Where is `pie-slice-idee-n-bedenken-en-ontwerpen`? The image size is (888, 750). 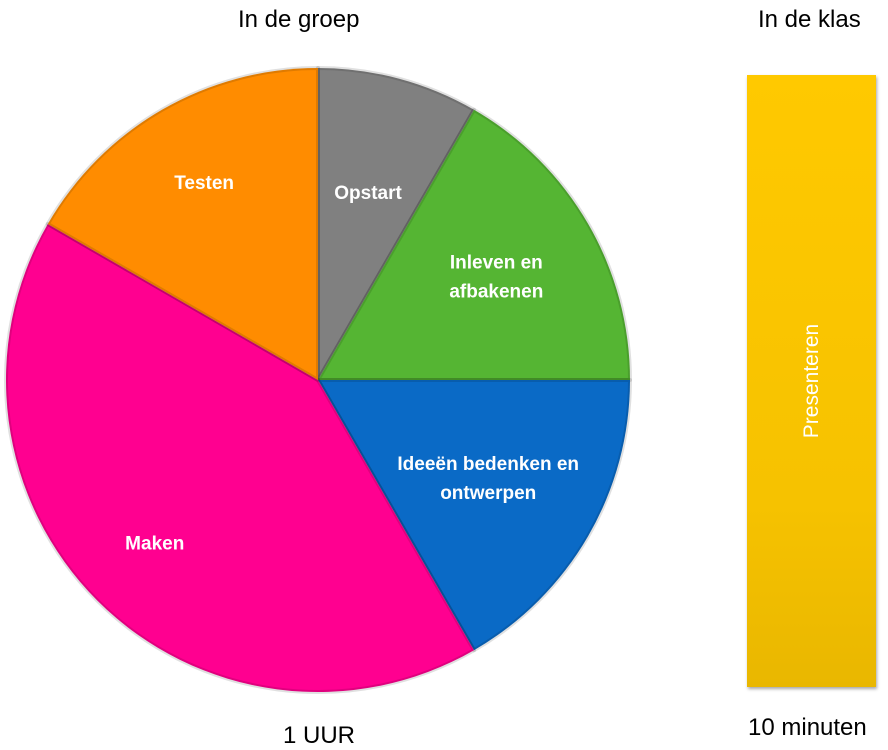 pie-slice-idee-n-bedenken-en-ontwerpen is located at coordinates (474, 515).